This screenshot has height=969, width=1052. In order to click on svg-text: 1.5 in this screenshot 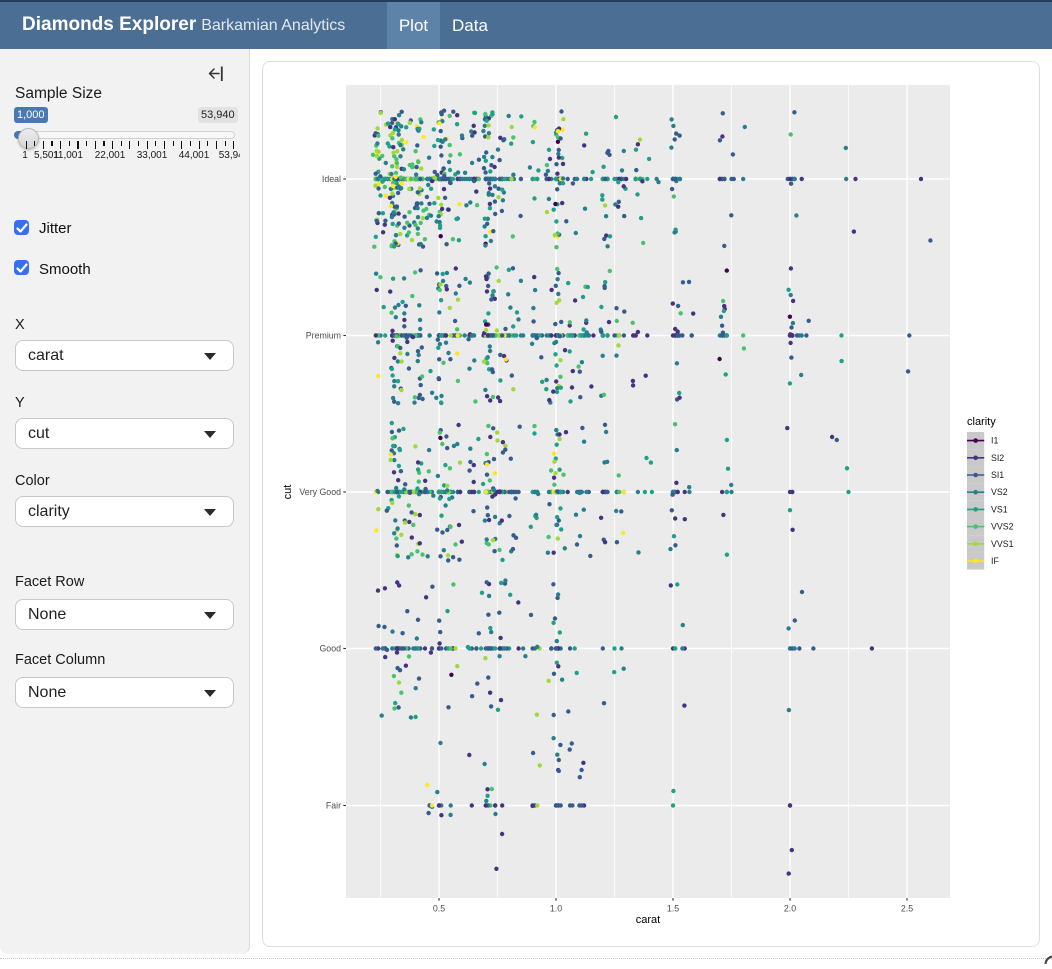, I will do `click(673, 909)`.